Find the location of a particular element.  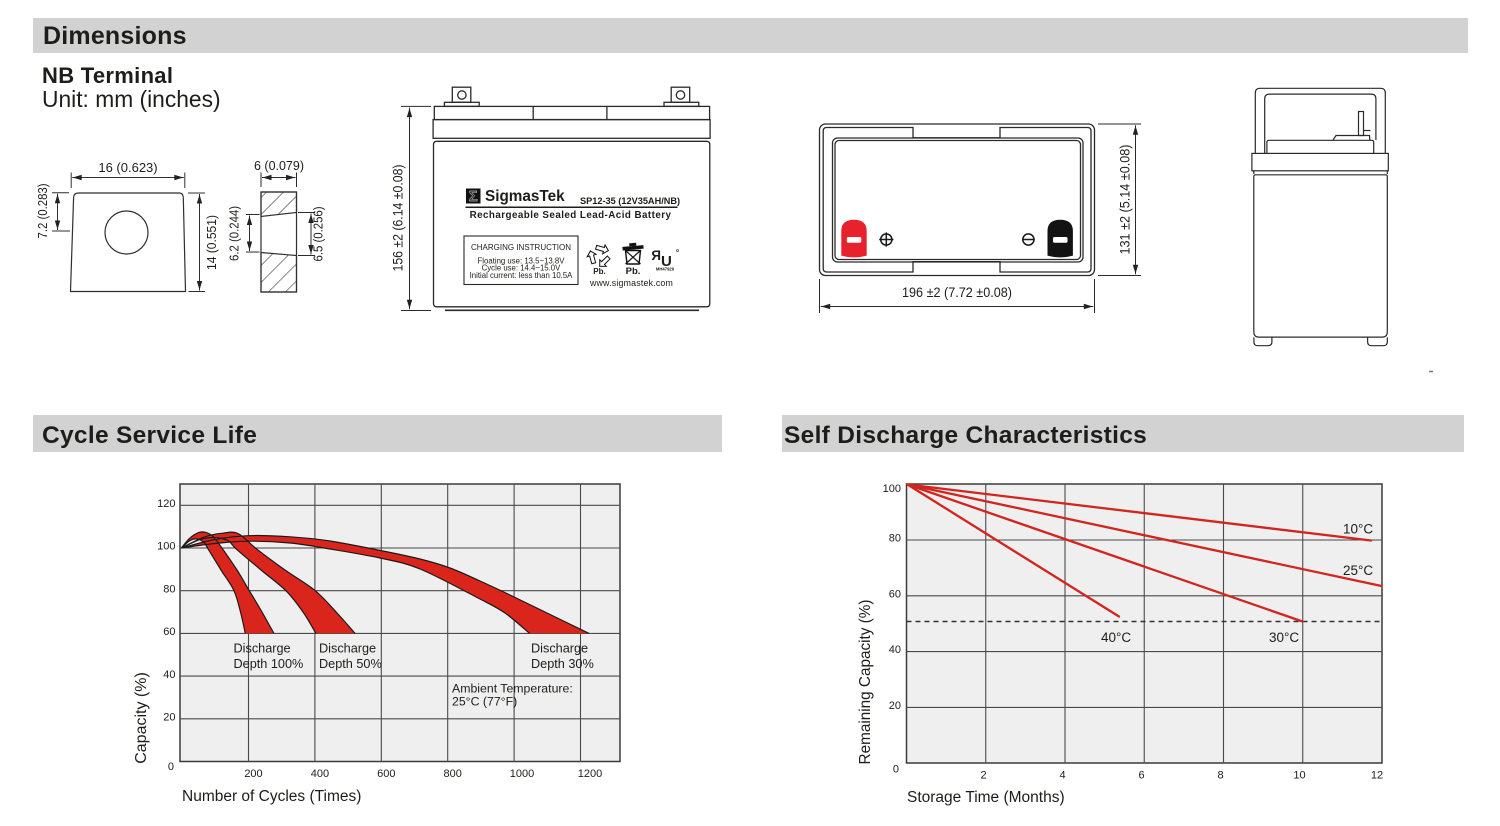

svg-text: Ambient Temperature: is located at coordinates (512, 689).